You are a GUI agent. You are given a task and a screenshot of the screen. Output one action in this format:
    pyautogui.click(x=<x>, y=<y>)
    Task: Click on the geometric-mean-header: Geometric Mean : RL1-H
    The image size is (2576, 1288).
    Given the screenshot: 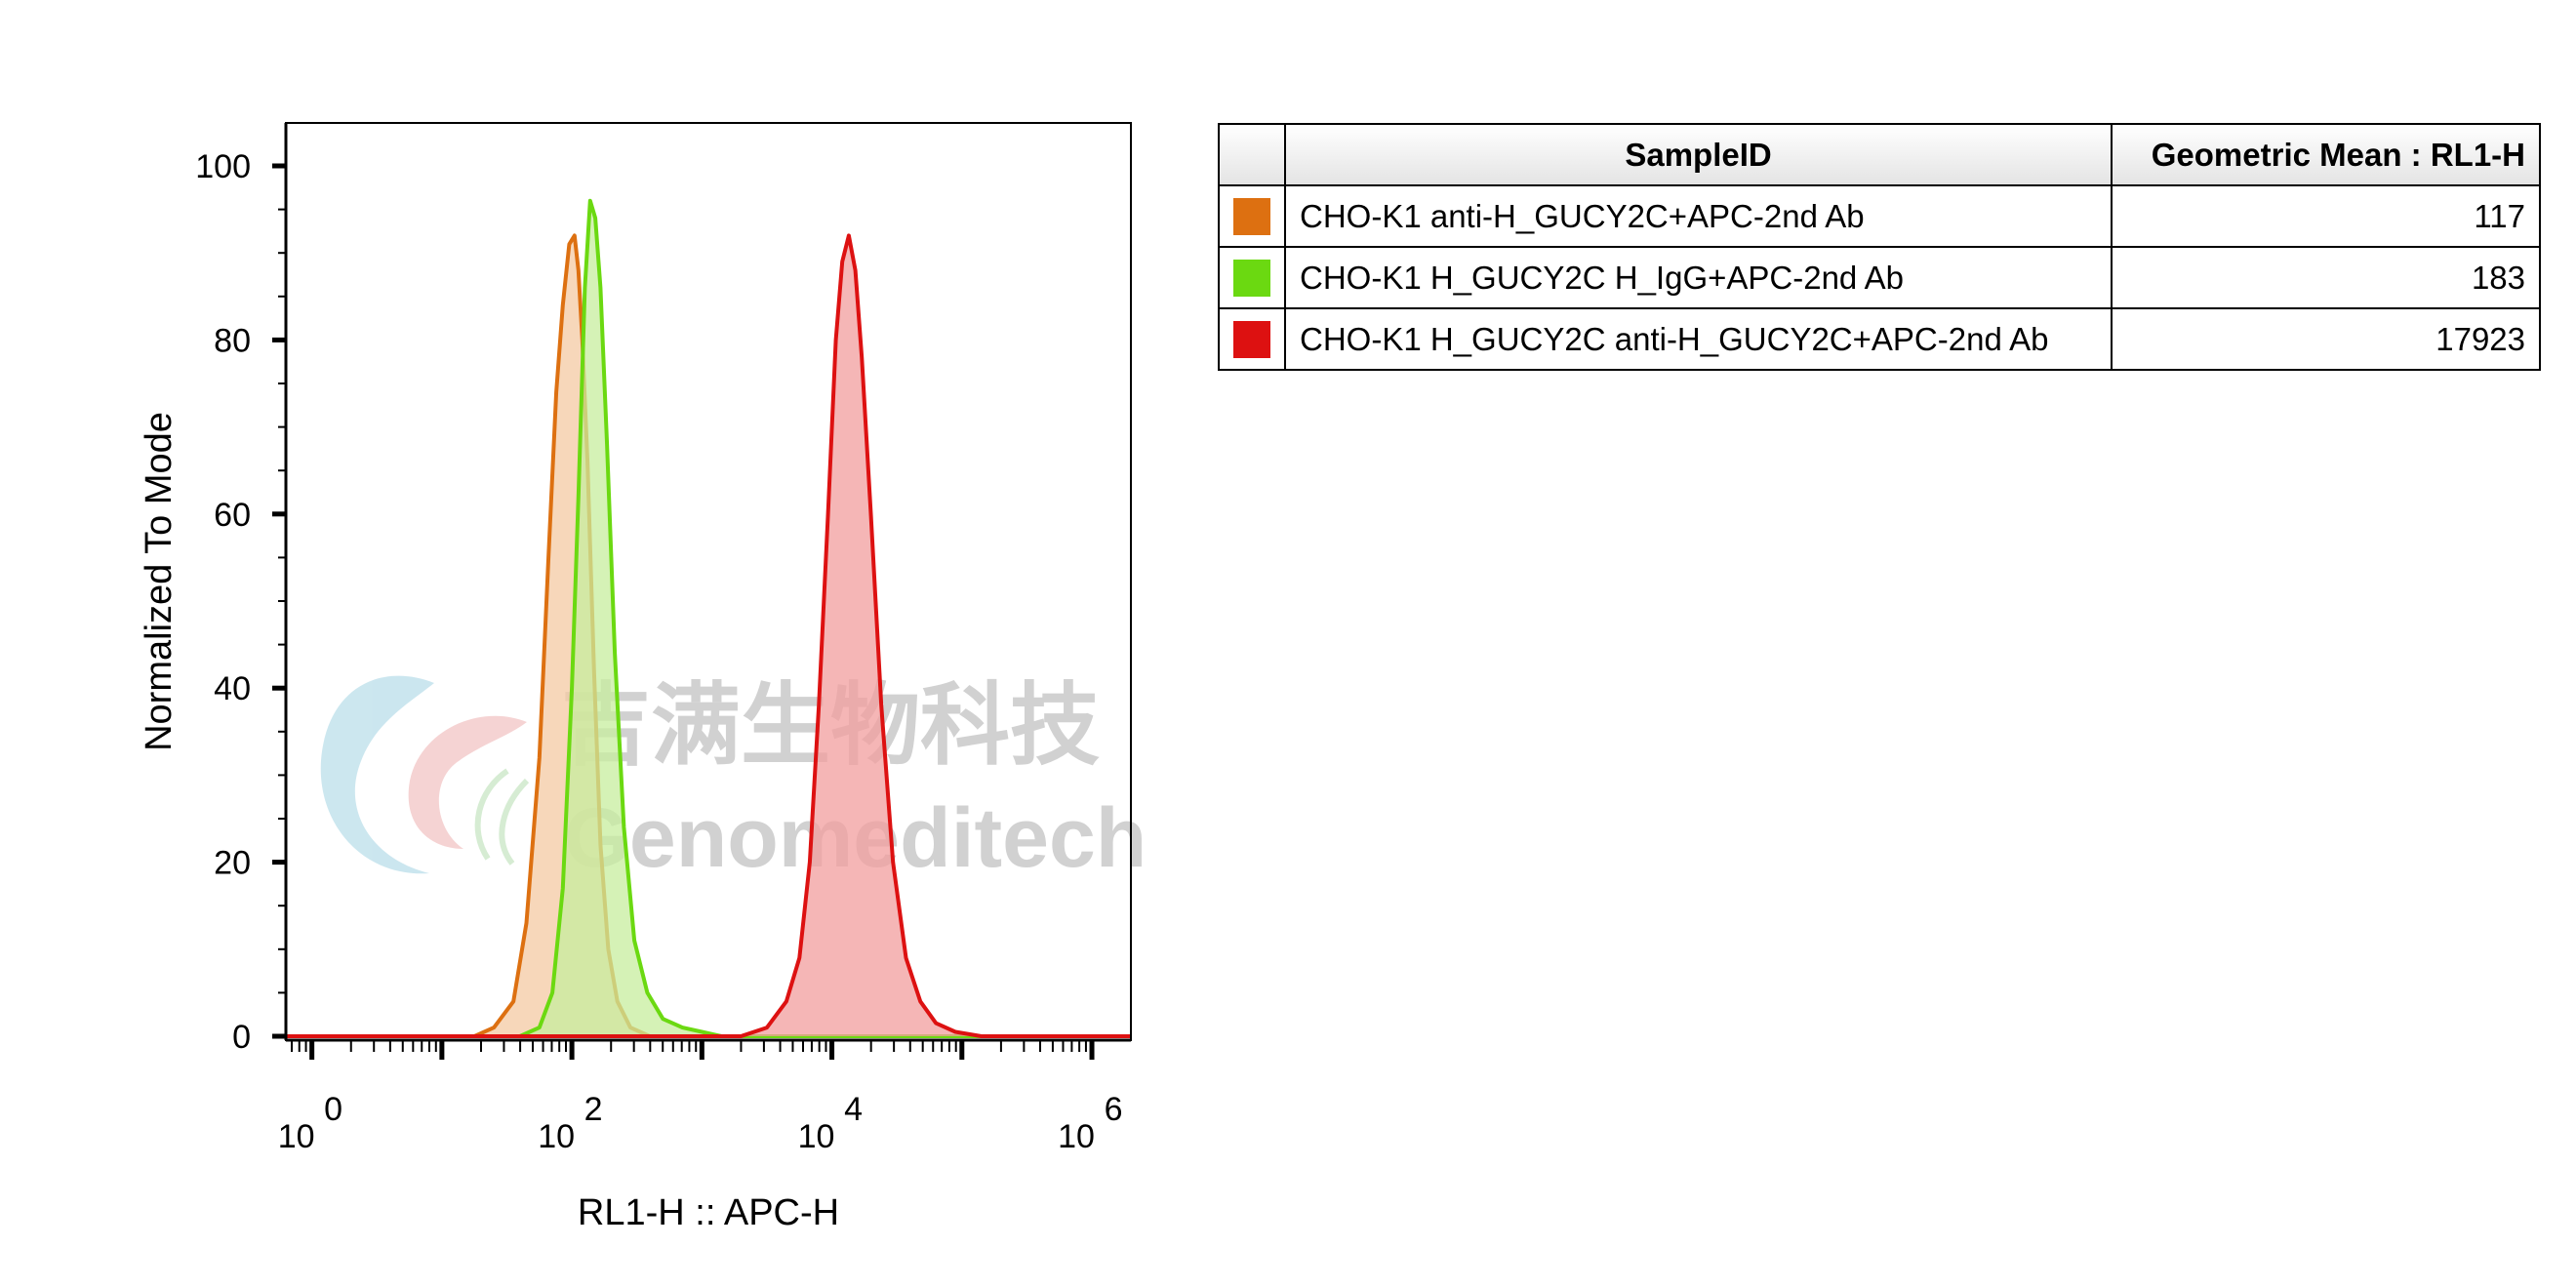 What is the action you would take?
    pyautogui.click(x=2326, y=154)
    